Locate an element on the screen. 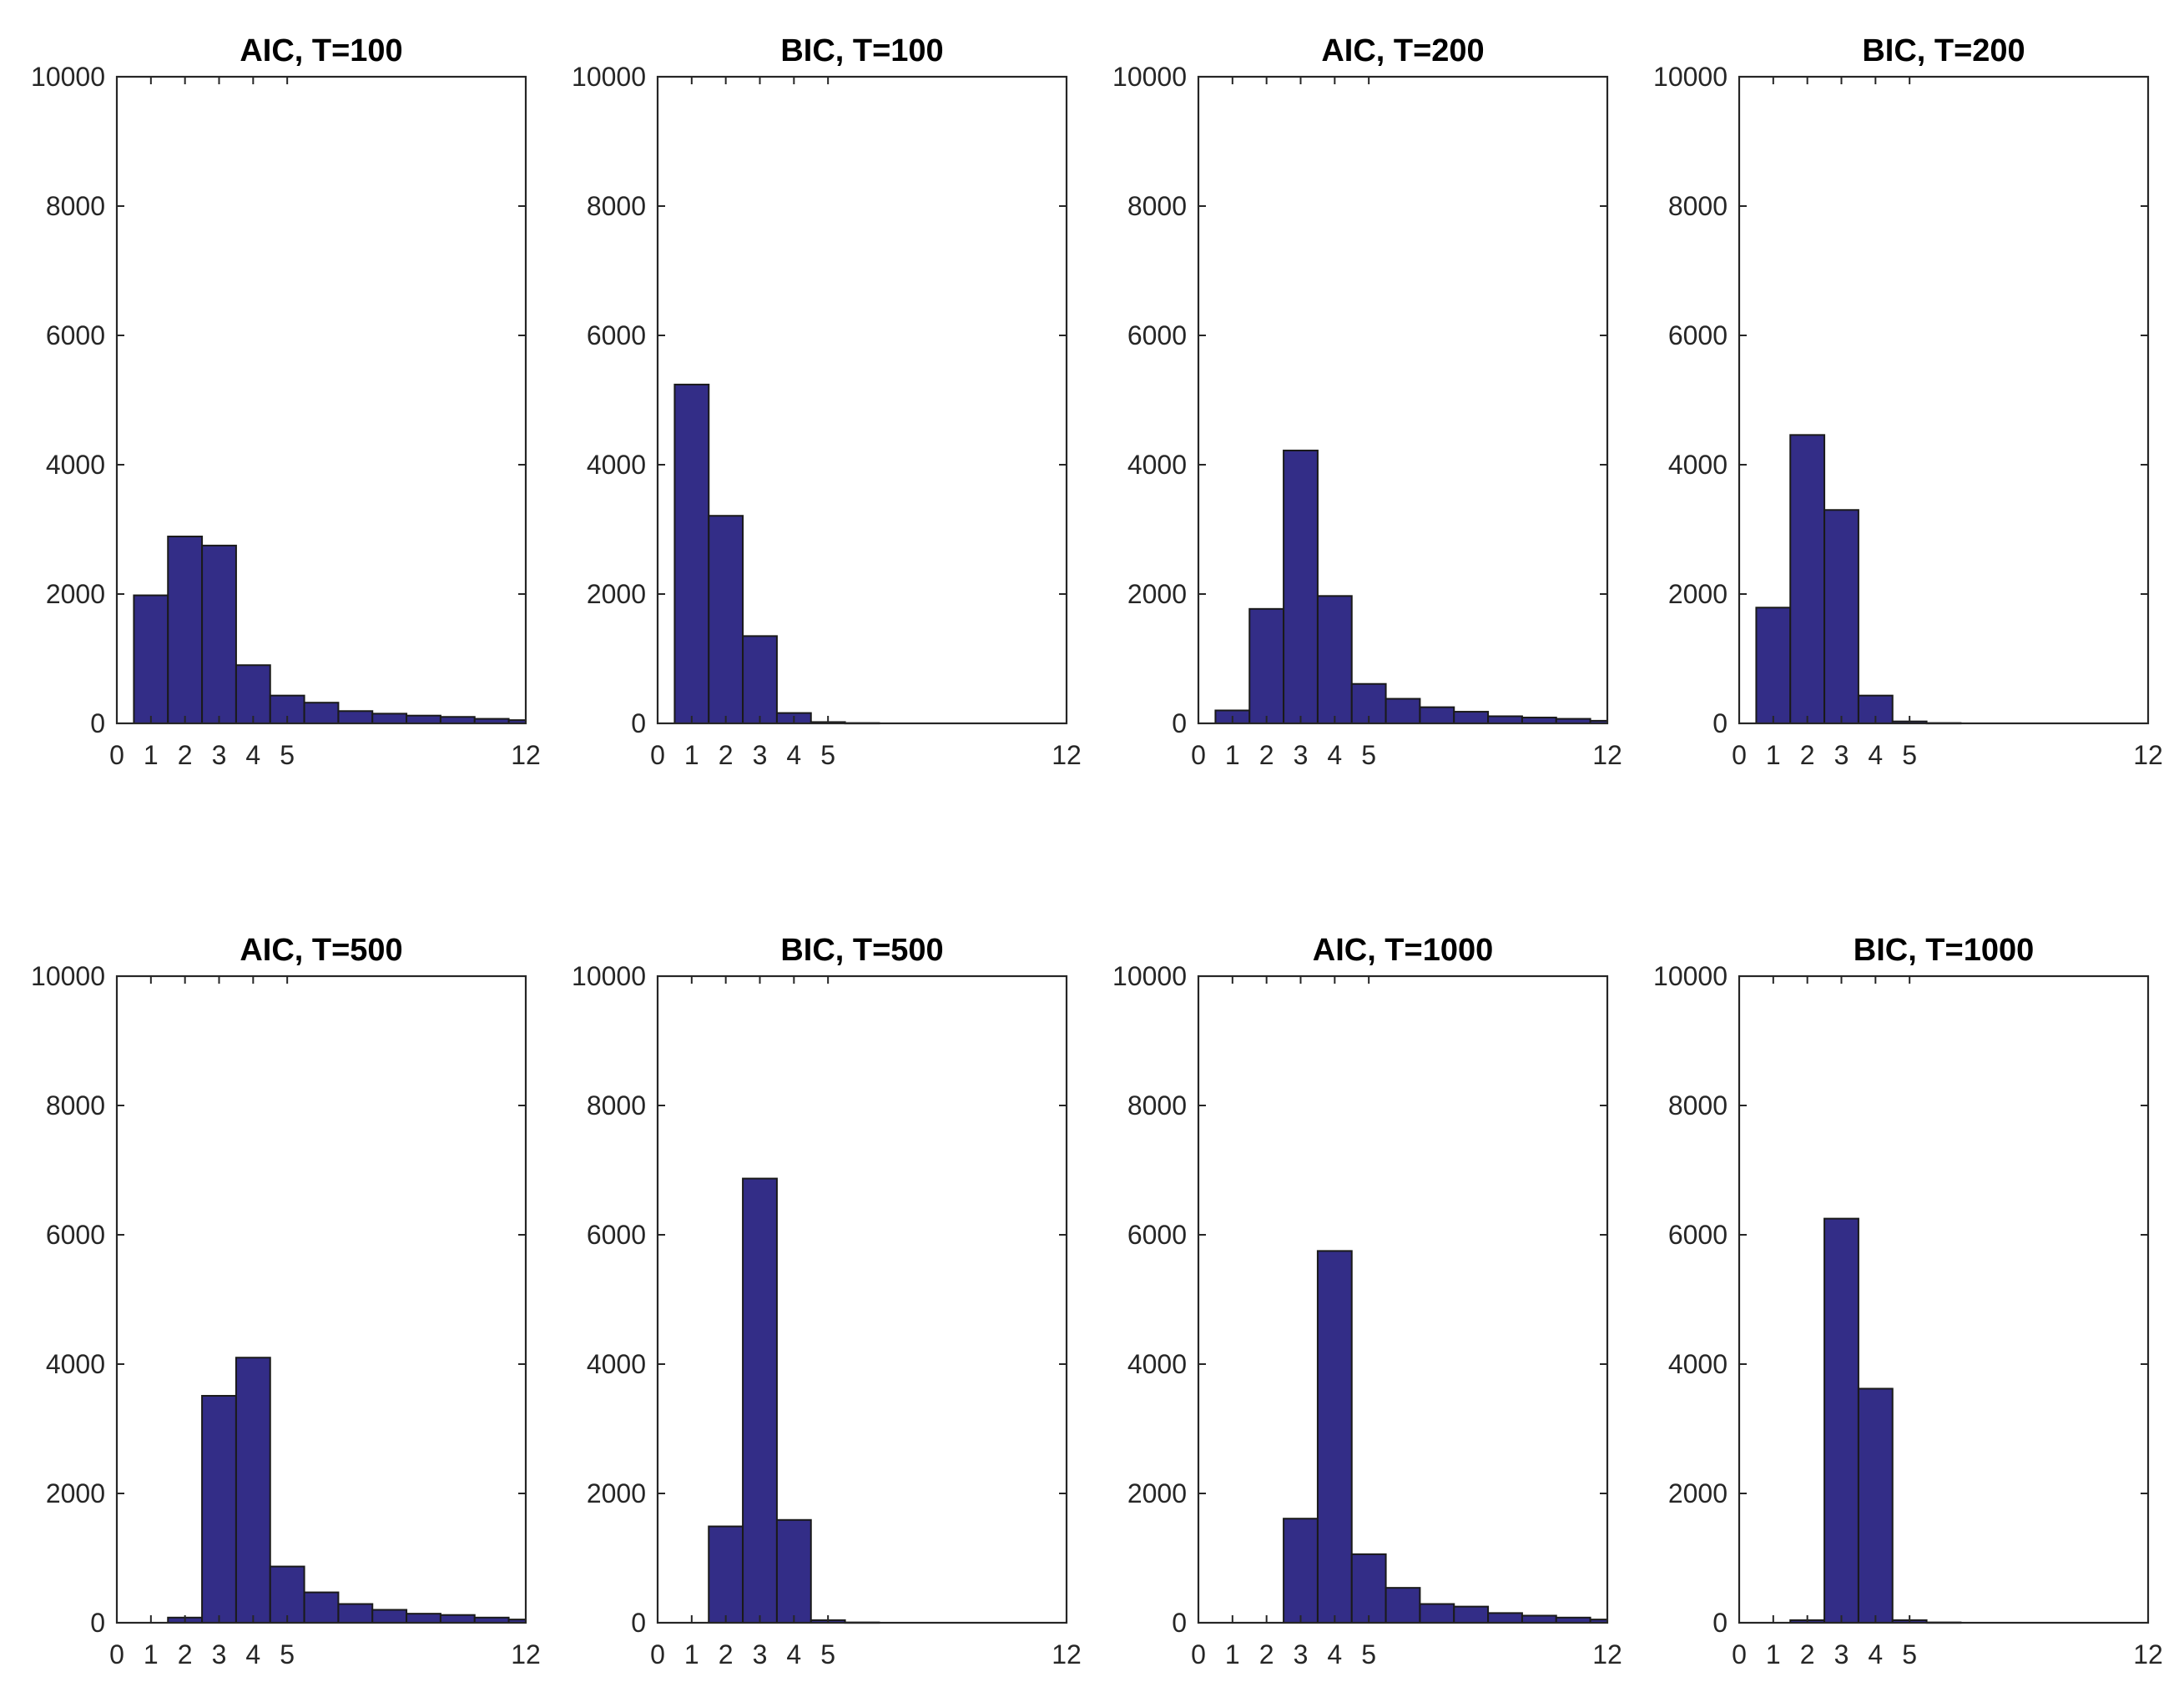  panel-title: BIC, T=200 is located at coordinates (1943, 51).